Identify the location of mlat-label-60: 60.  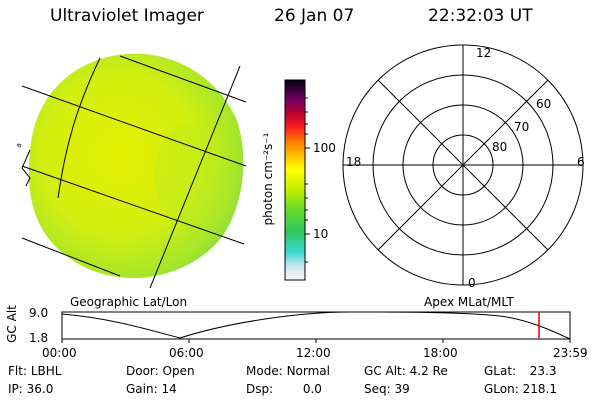
(544, 104).